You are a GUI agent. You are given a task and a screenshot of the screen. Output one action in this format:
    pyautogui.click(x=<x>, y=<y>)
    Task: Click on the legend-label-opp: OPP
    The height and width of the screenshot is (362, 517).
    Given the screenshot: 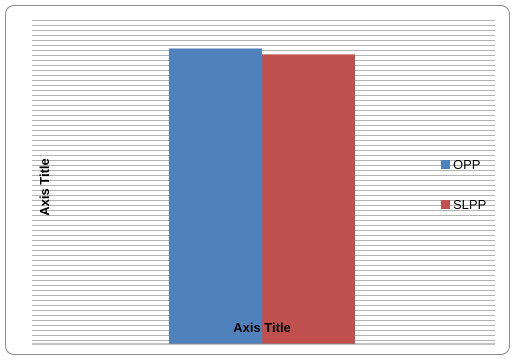 What is the action you would take?
    pyautogui.click(x=466, y=164)
    